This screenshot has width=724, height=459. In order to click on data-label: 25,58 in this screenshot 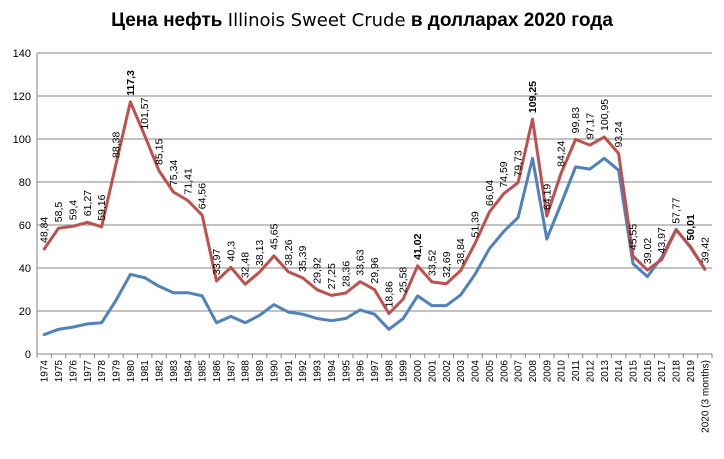, I will do `click(404, 280)`.